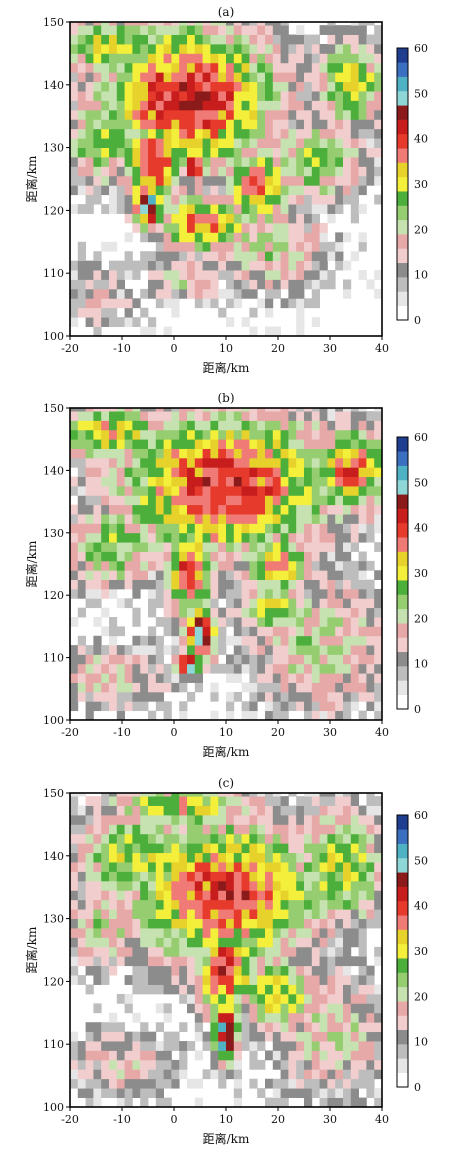 The height and width of the screenshot is (1157, 471). What do you see at coordinates (53, 1107) in the screenshot?
I see `y-tick-label: 100` at bounding box center [53, 1107].